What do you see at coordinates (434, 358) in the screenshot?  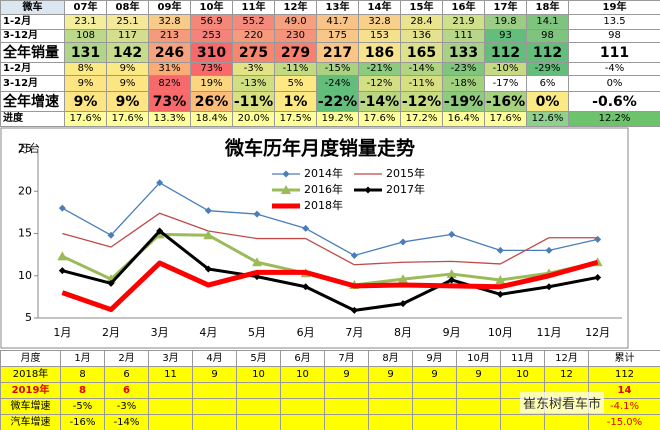 I see `header-cell: 9月` at bounding box center [434, 358].